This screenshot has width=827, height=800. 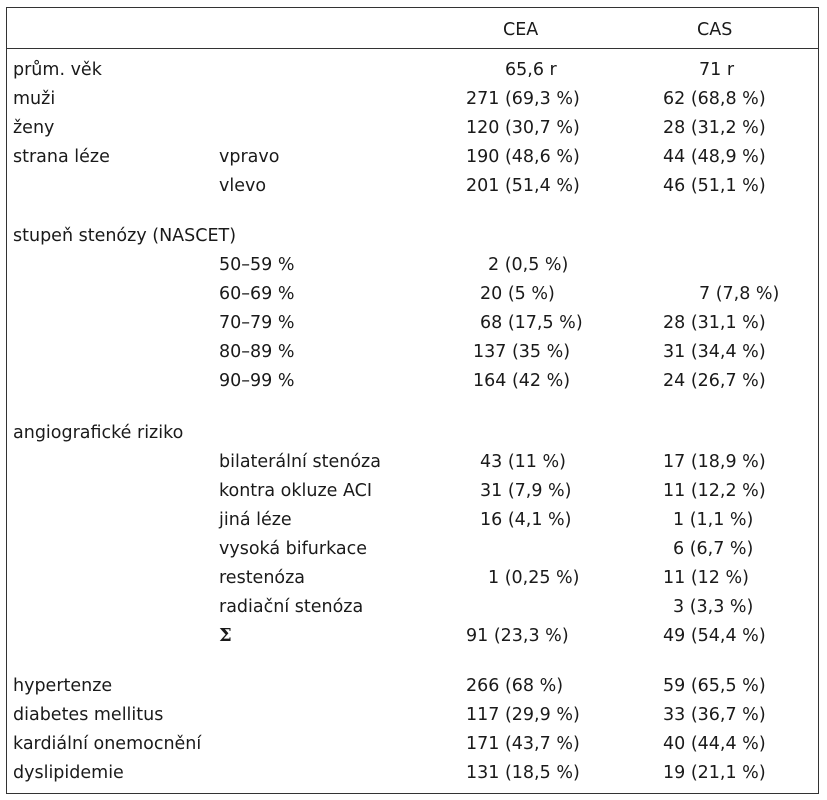 What do you see at coordinates (714, 381) in the screenshot?
I see `cell-cas: 24 (26,7 %)` at bounding box center [714, 381].